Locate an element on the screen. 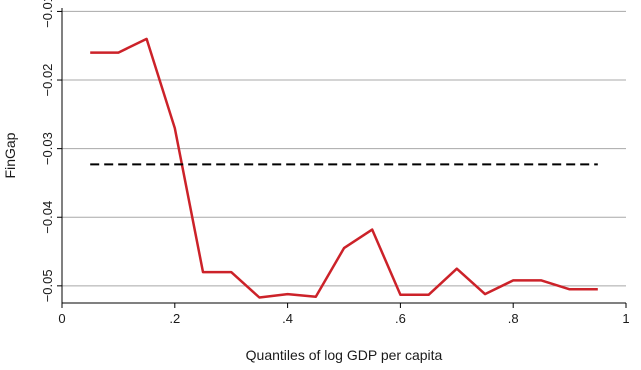 This screenshot has width=641, height=370. y-tick-label: −0.01 is located at coordinates (47, 14).